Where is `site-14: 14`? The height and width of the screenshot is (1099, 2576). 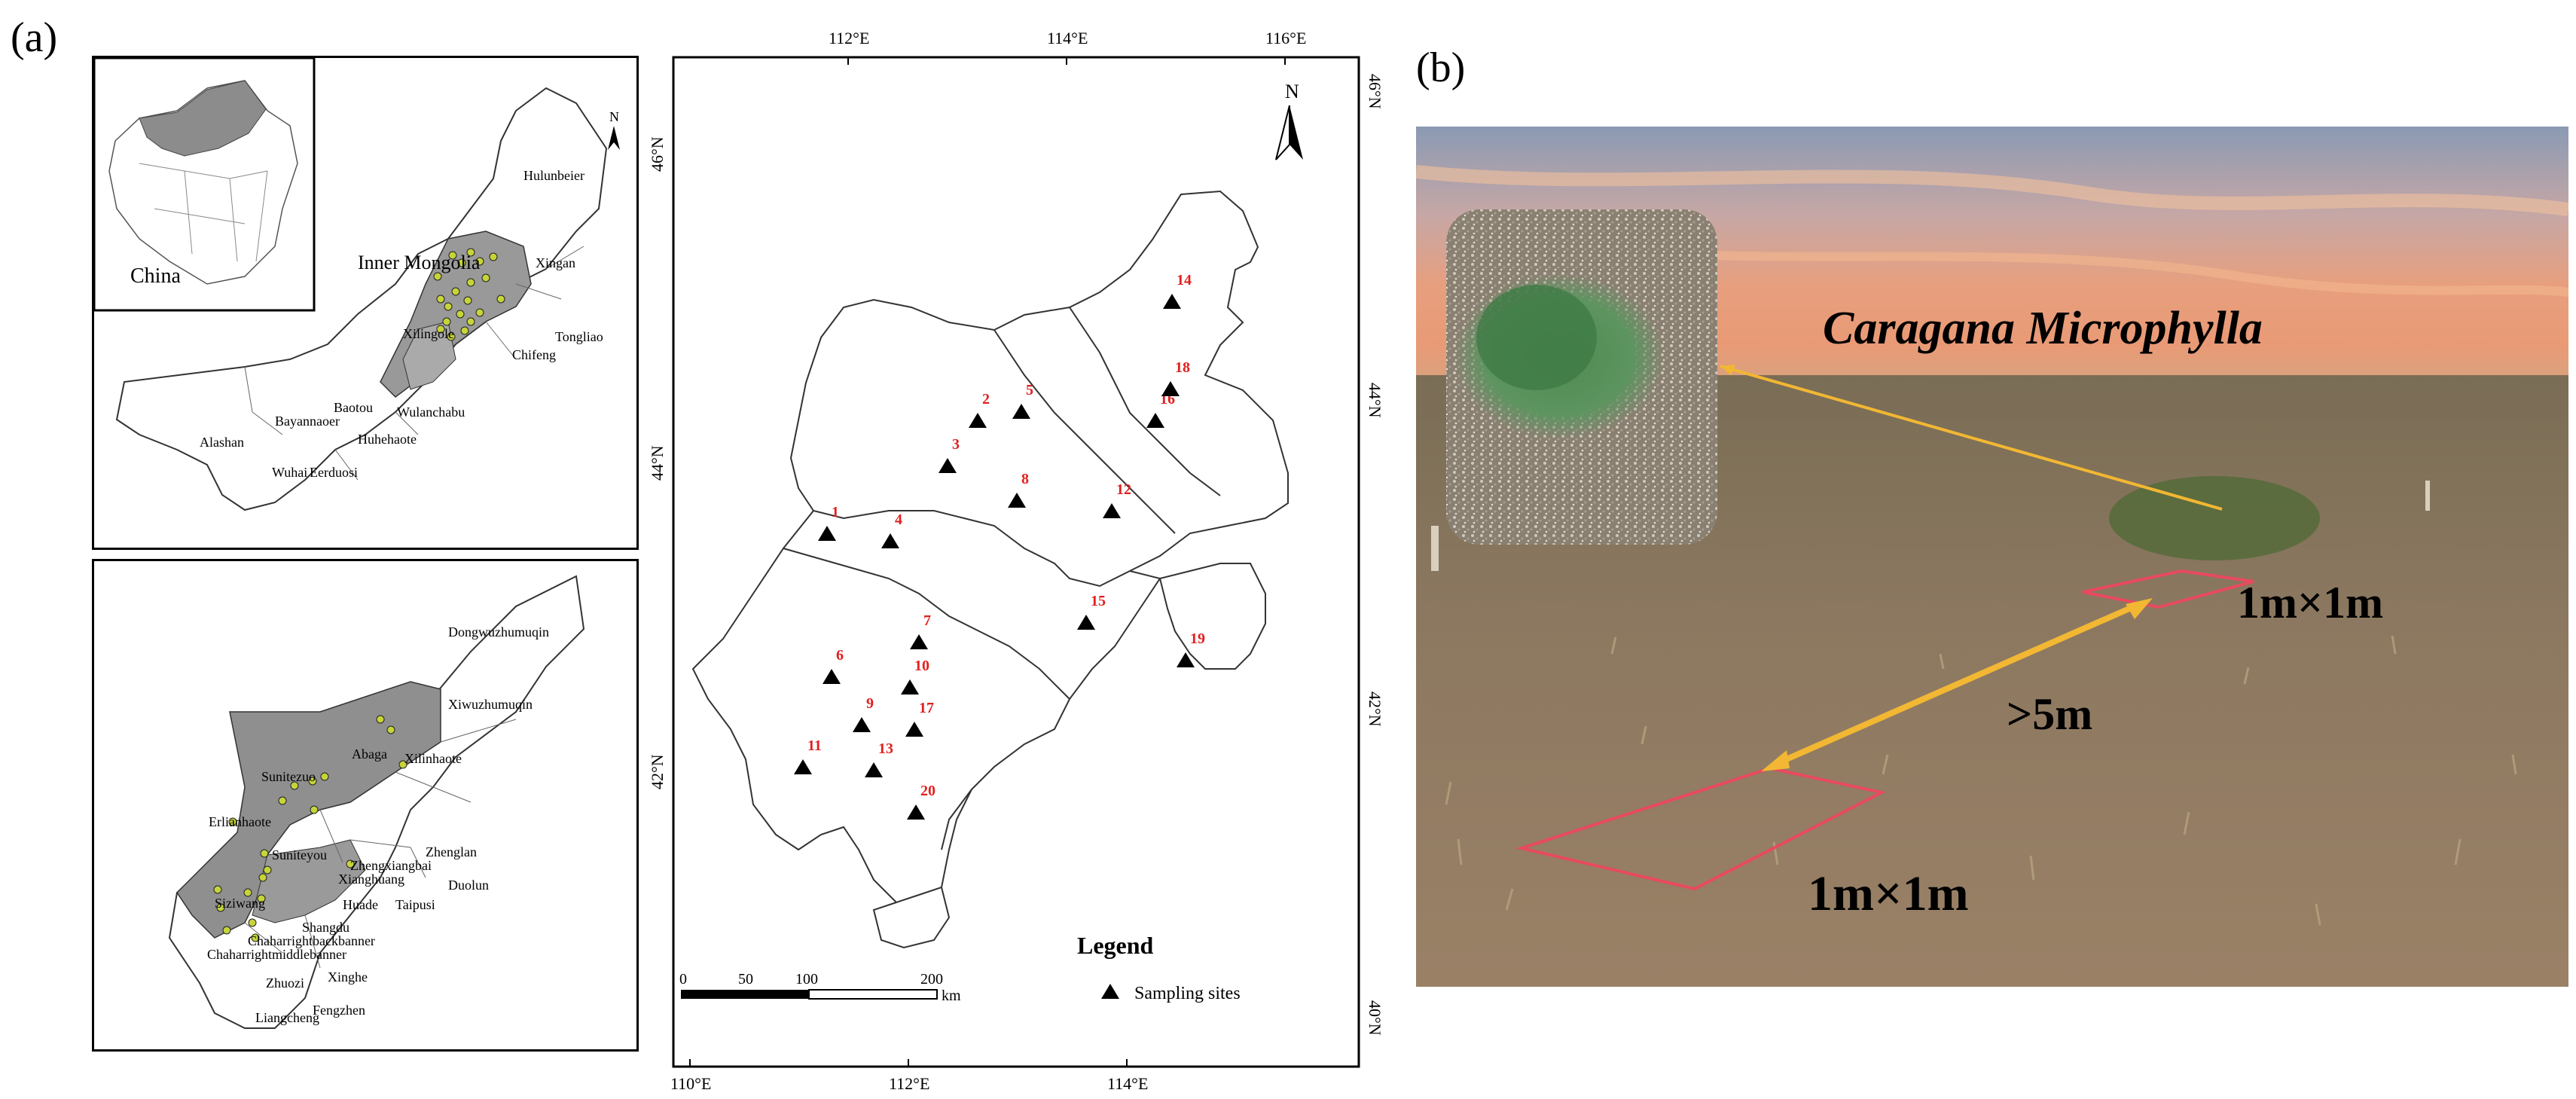 site-14: 14 is located at coordinates (1178, 290).